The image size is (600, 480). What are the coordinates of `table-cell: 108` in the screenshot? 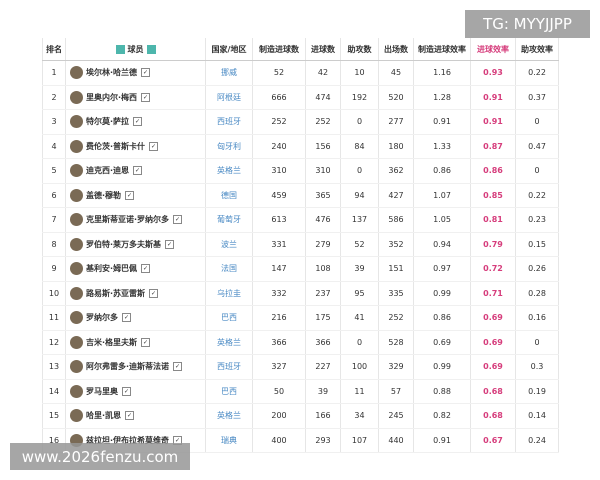 It's located at (323, 269).